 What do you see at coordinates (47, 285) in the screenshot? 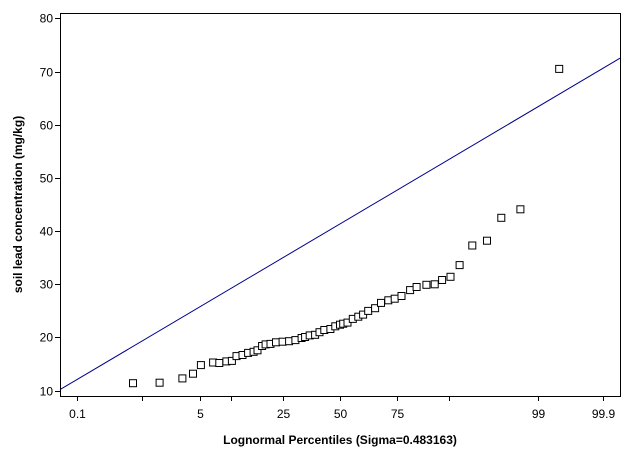
I see `y-tick-label: 30` at bounding box center [47, 285].